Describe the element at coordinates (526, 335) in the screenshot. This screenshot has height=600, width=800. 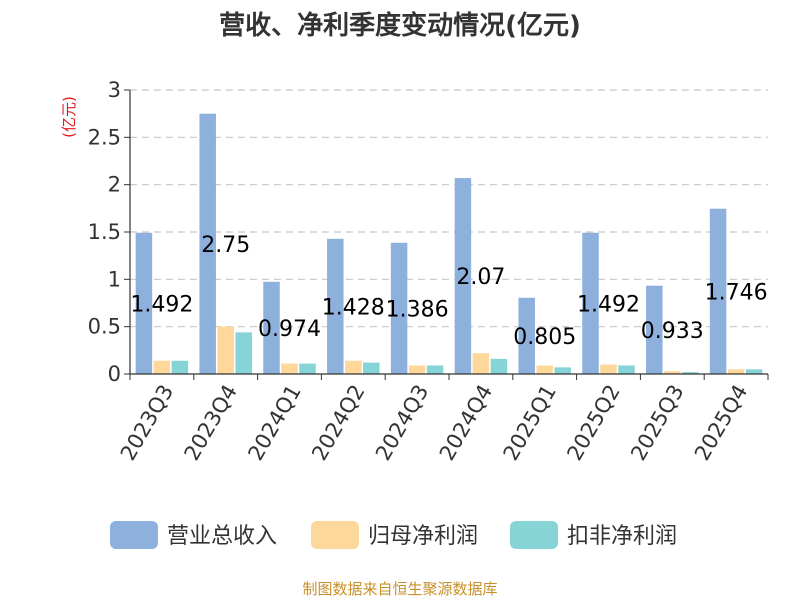
I see `bar-1-2025Q1` at that location.